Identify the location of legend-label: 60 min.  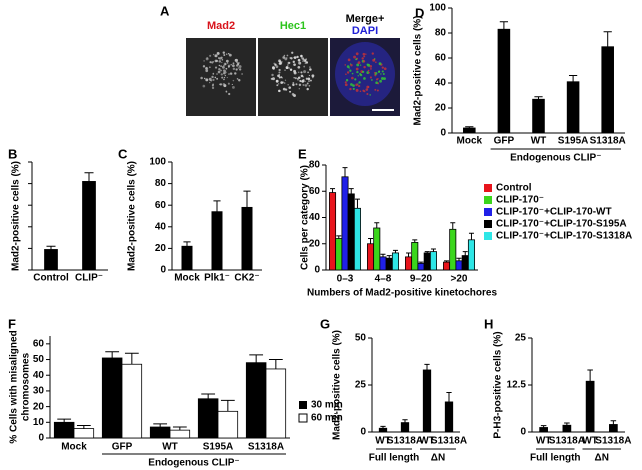
(327, 418).